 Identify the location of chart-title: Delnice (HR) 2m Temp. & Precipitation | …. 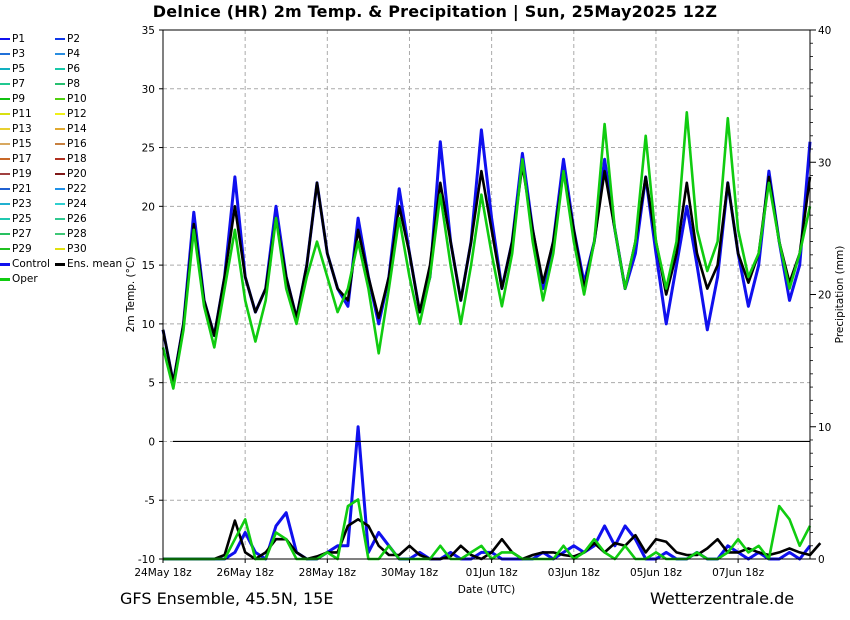
(435, 11).